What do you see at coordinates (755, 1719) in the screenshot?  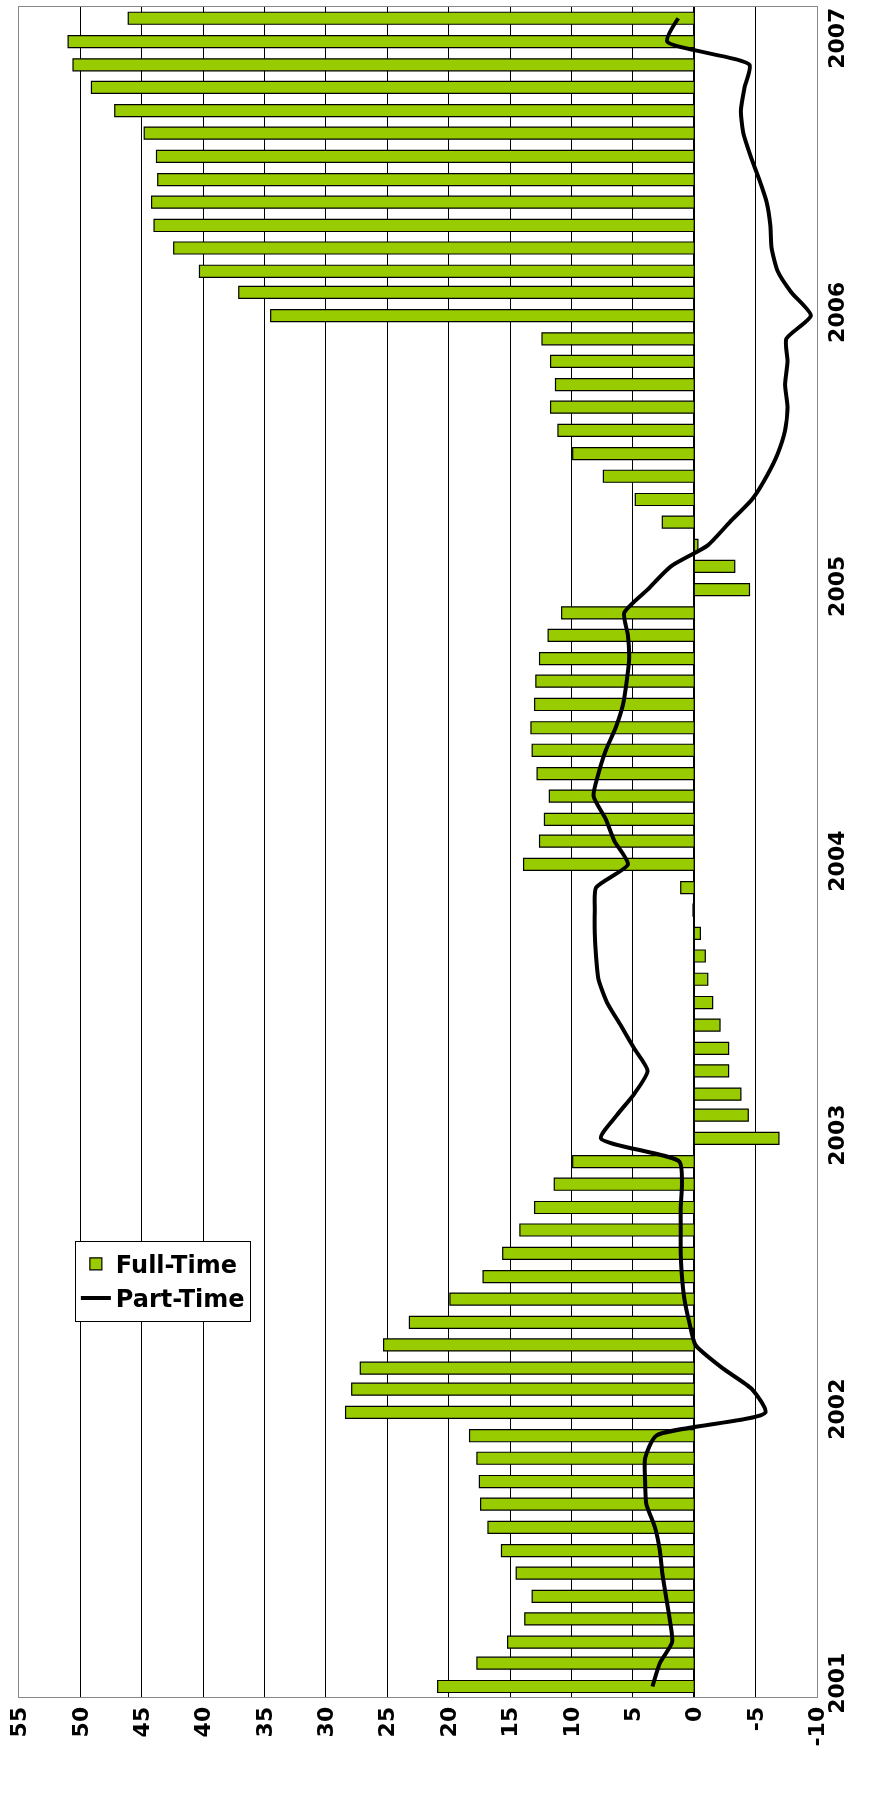 I see `x-tick-label: -5` at bounding box center [755, 1719].